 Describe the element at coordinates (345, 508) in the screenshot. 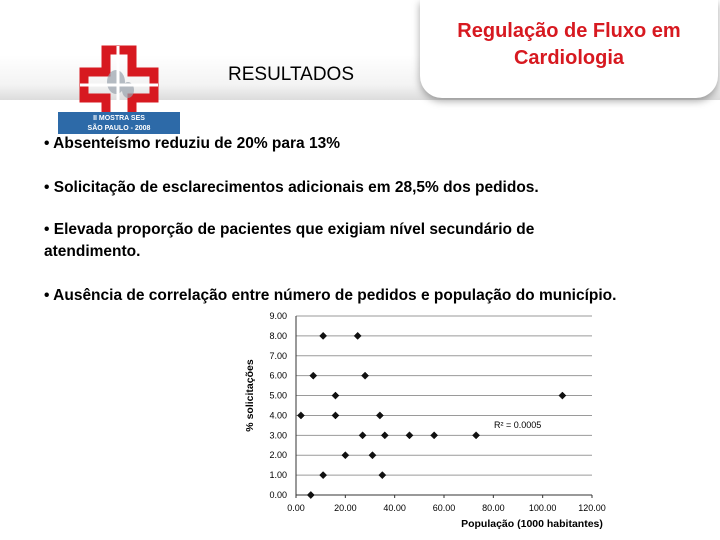

I see `x-tick-label: 20.00` at that location.